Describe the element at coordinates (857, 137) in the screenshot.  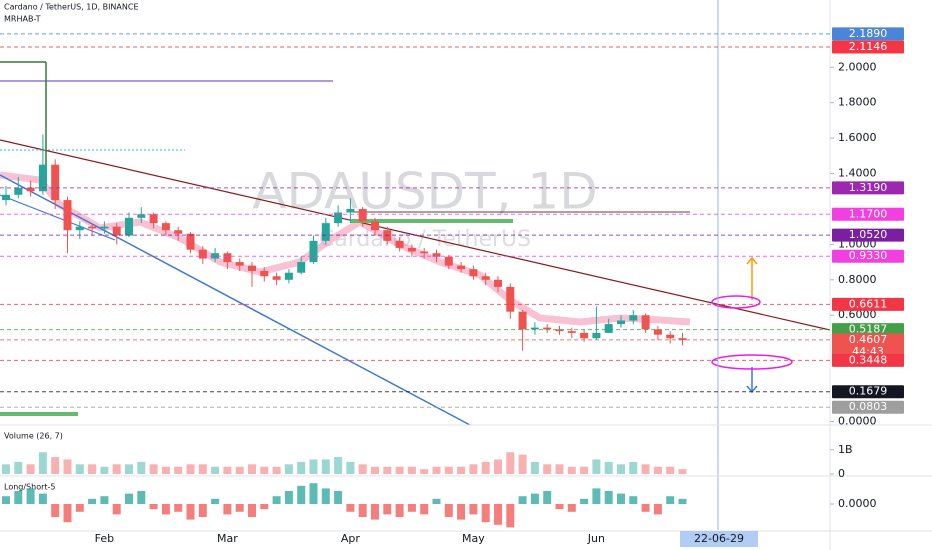
I see `y-tick-label: 1.6000` at that location.